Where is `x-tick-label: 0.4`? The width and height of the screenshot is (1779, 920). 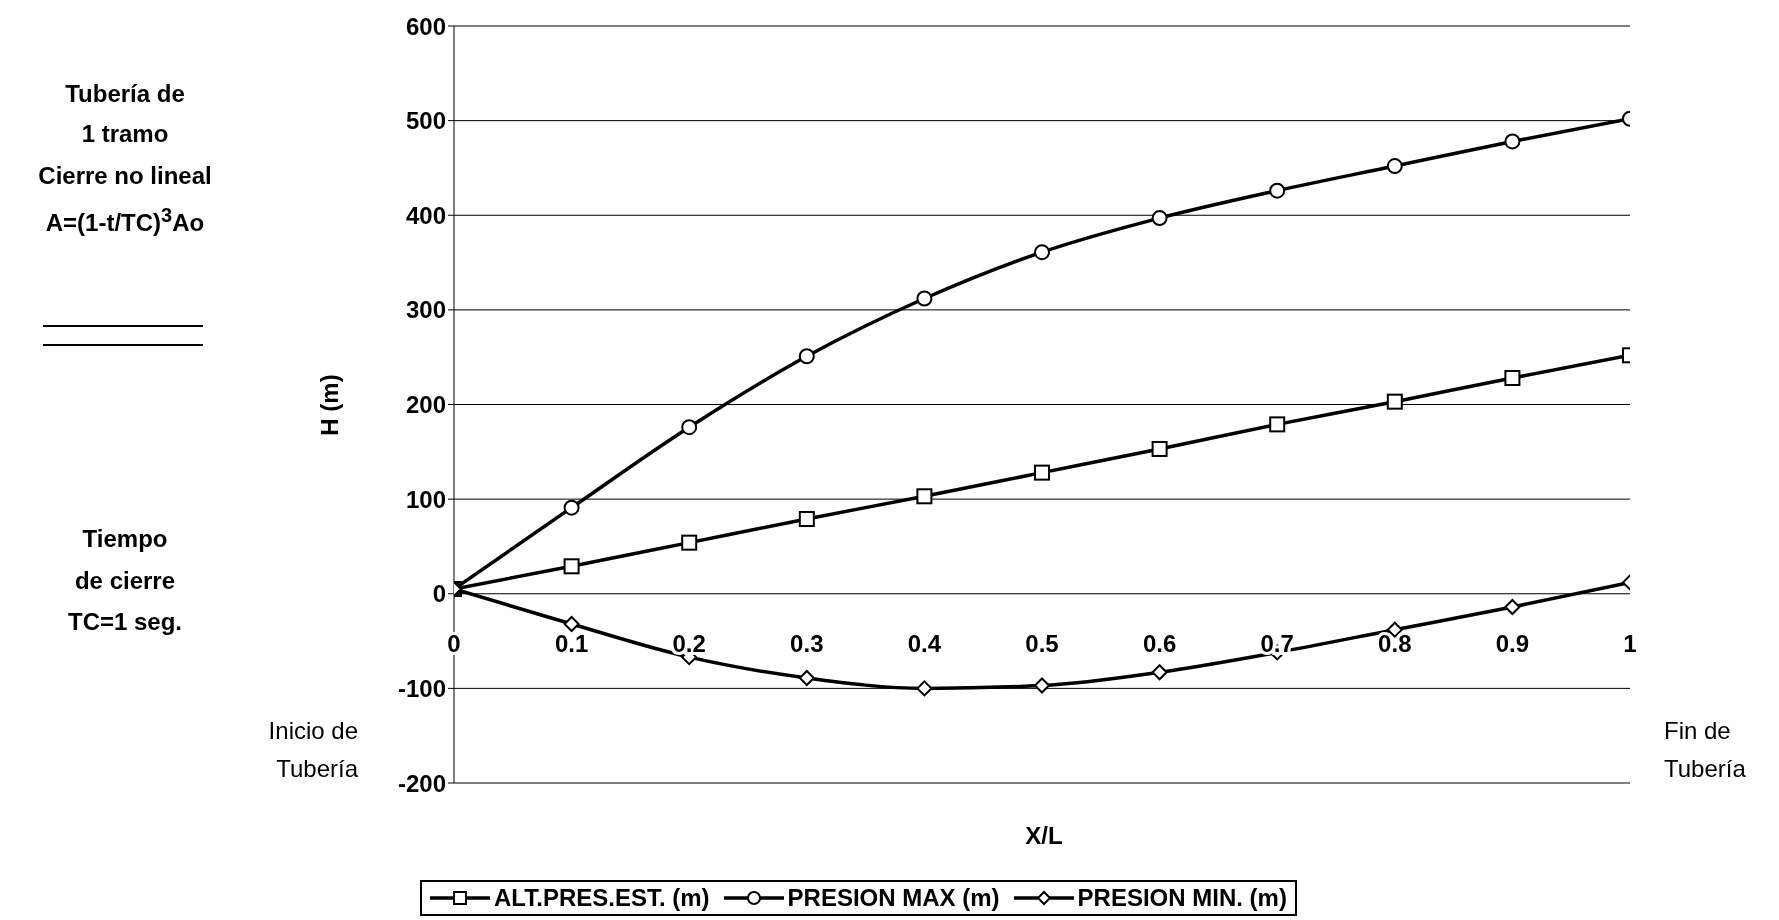
x-tick-label: 0.4 is located at coordinates (924, 643).